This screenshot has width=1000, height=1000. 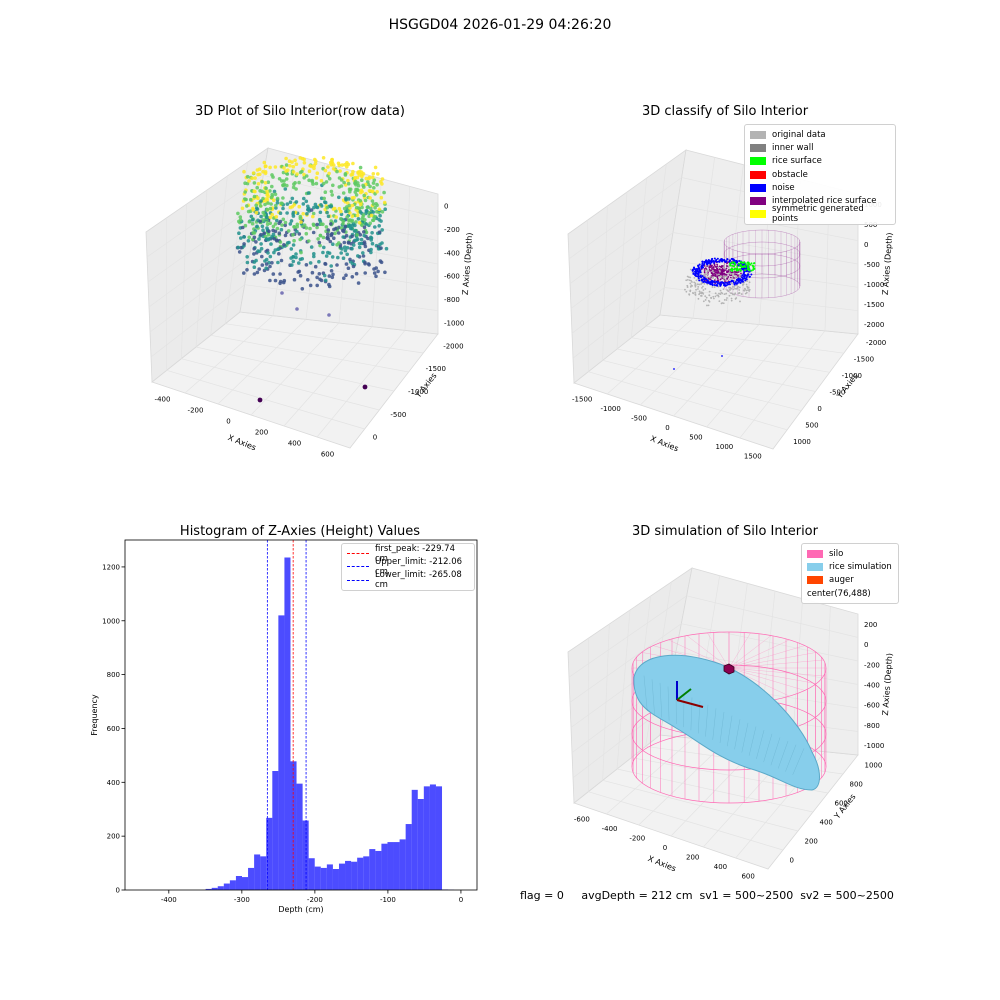 What do you see at coordinates (838, 393) in the screenshot?
I see `y-tick-label: -500` at bounding box center [838, 393].